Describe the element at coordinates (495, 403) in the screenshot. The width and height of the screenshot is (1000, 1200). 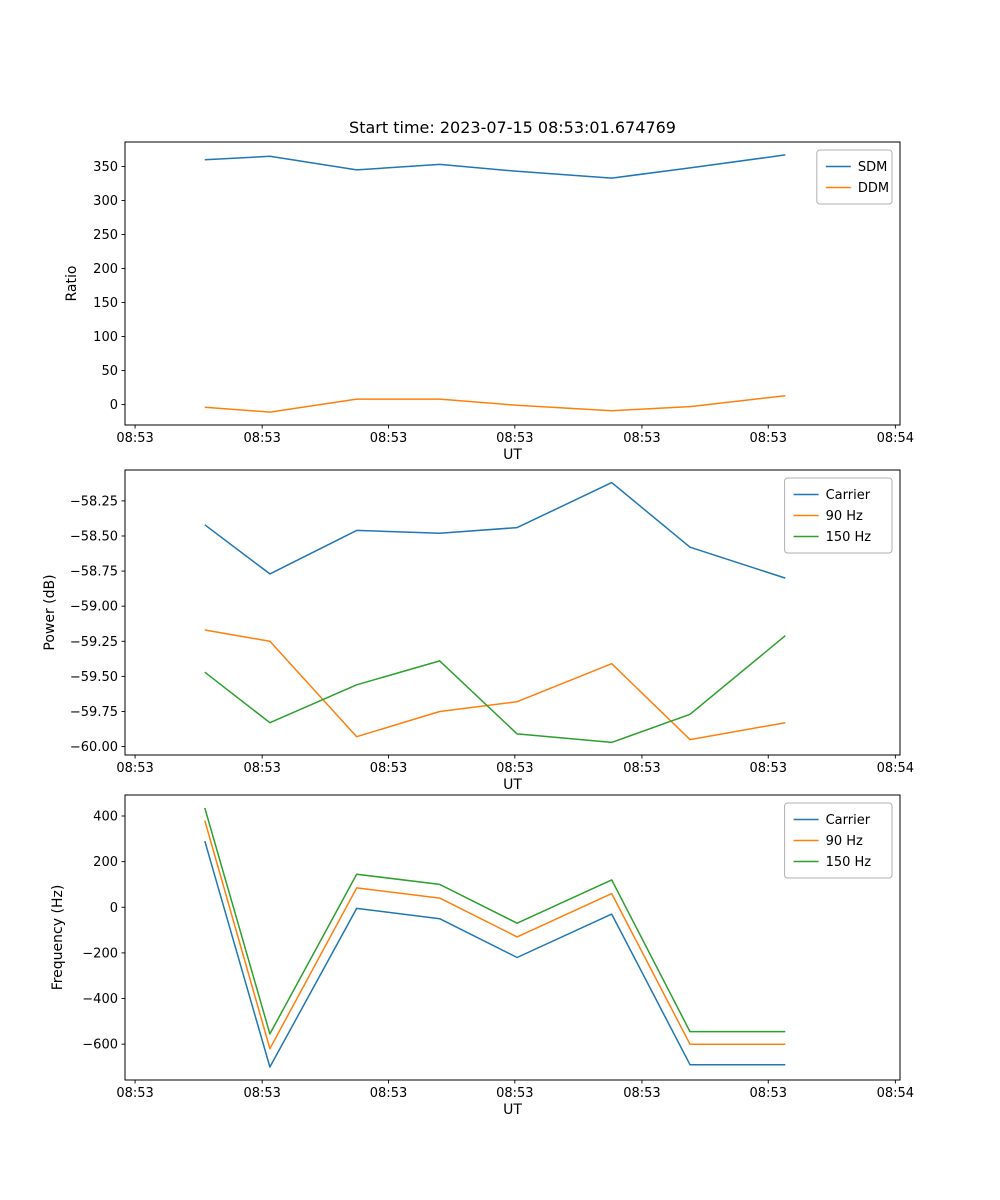
I see `series-line-ddm` at that location.